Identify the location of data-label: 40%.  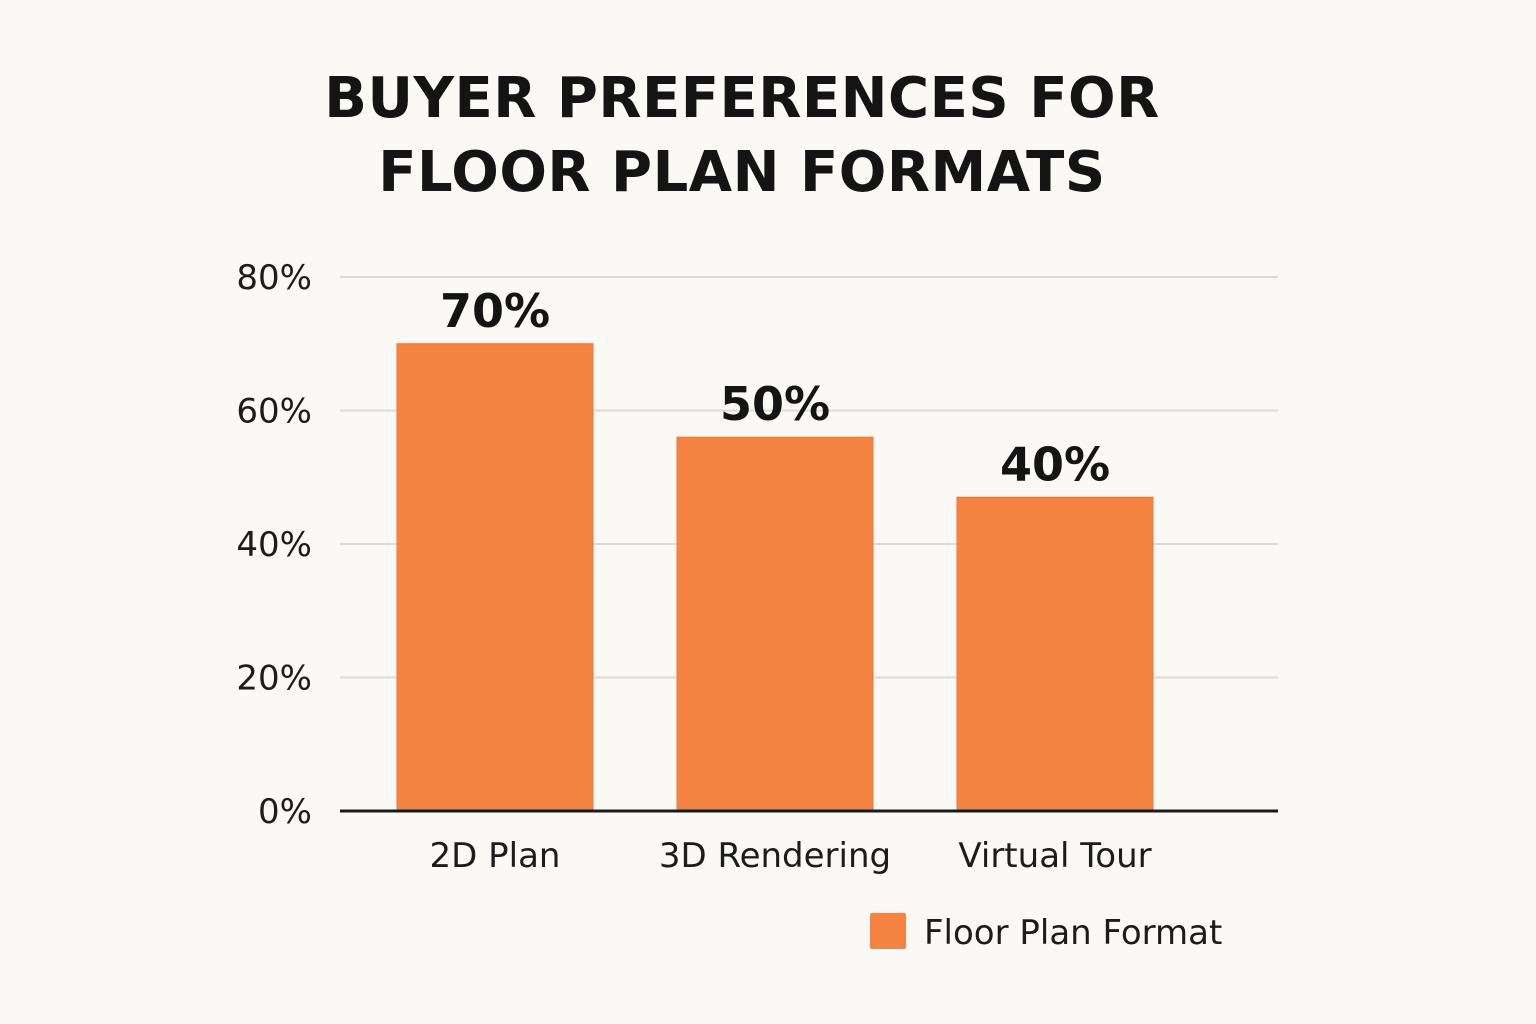
(1055, 464).